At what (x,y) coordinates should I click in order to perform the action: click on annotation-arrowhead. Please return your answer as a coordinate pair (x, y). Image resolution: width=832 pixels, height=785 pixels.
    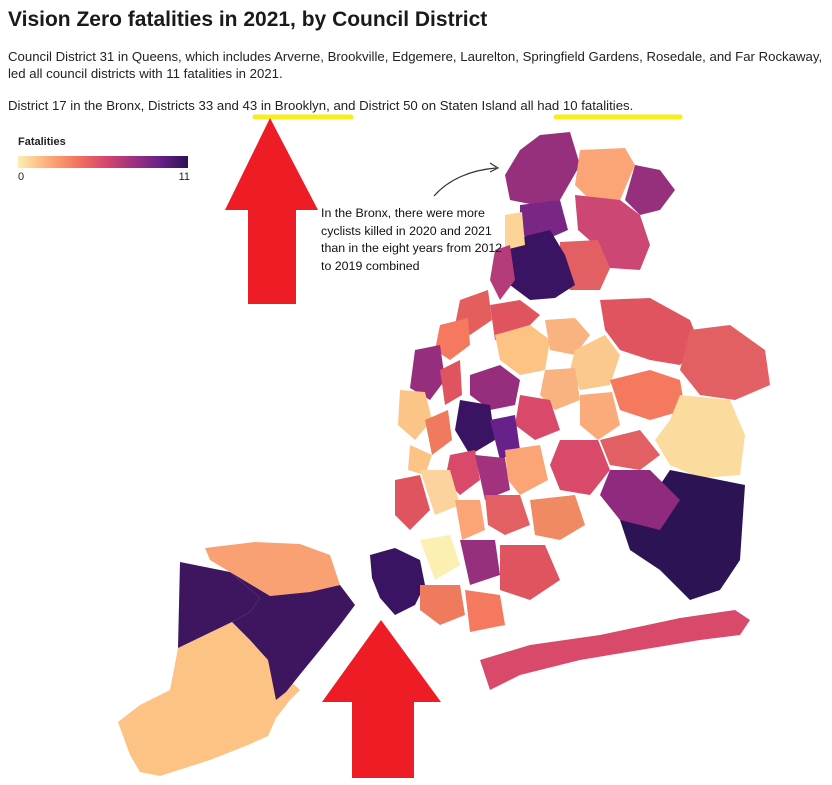
    Looking at the image, I should click on (494, 167).